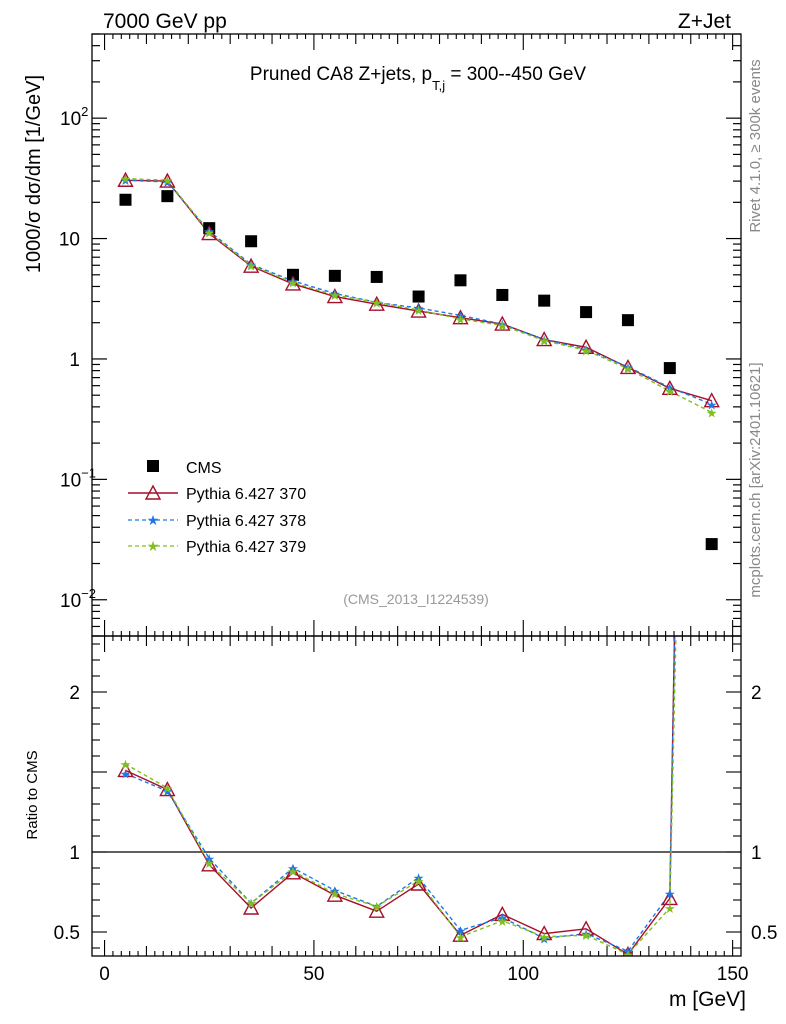  What do you see at coordinates (246, 494) in the screenshot?
I see `legend-p370-label: Pythia 6.427 370` at bounding box center [246, 494].